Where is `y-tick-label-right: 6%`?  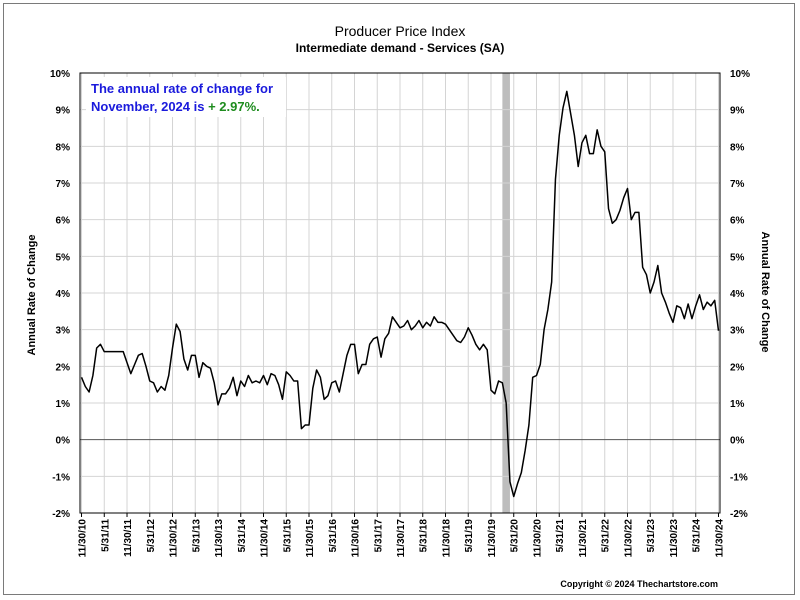 y-tick-label-right: 6% is located at coordinates (737, 221).